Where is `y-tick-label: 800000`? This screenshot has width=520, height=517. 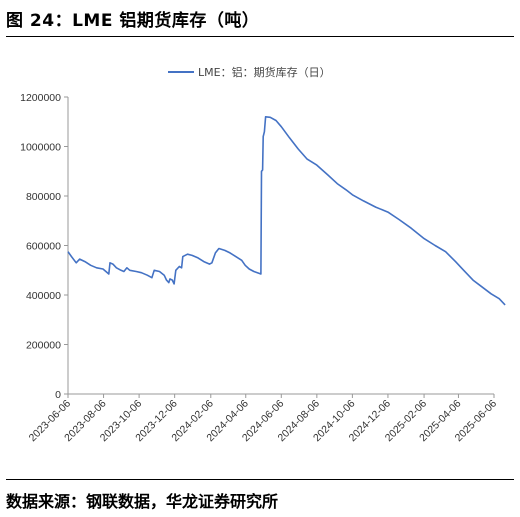 y-tick-label: 800000 is located at coordinates (43, 197).